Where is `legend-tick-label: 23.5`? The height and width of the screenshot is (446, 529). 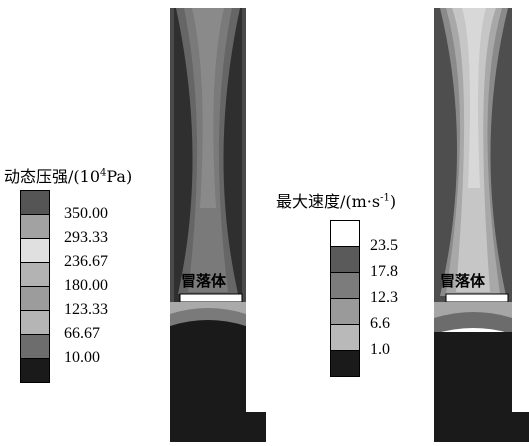
legend-tick-label: 23.5 is located at coordinates (384, 245).